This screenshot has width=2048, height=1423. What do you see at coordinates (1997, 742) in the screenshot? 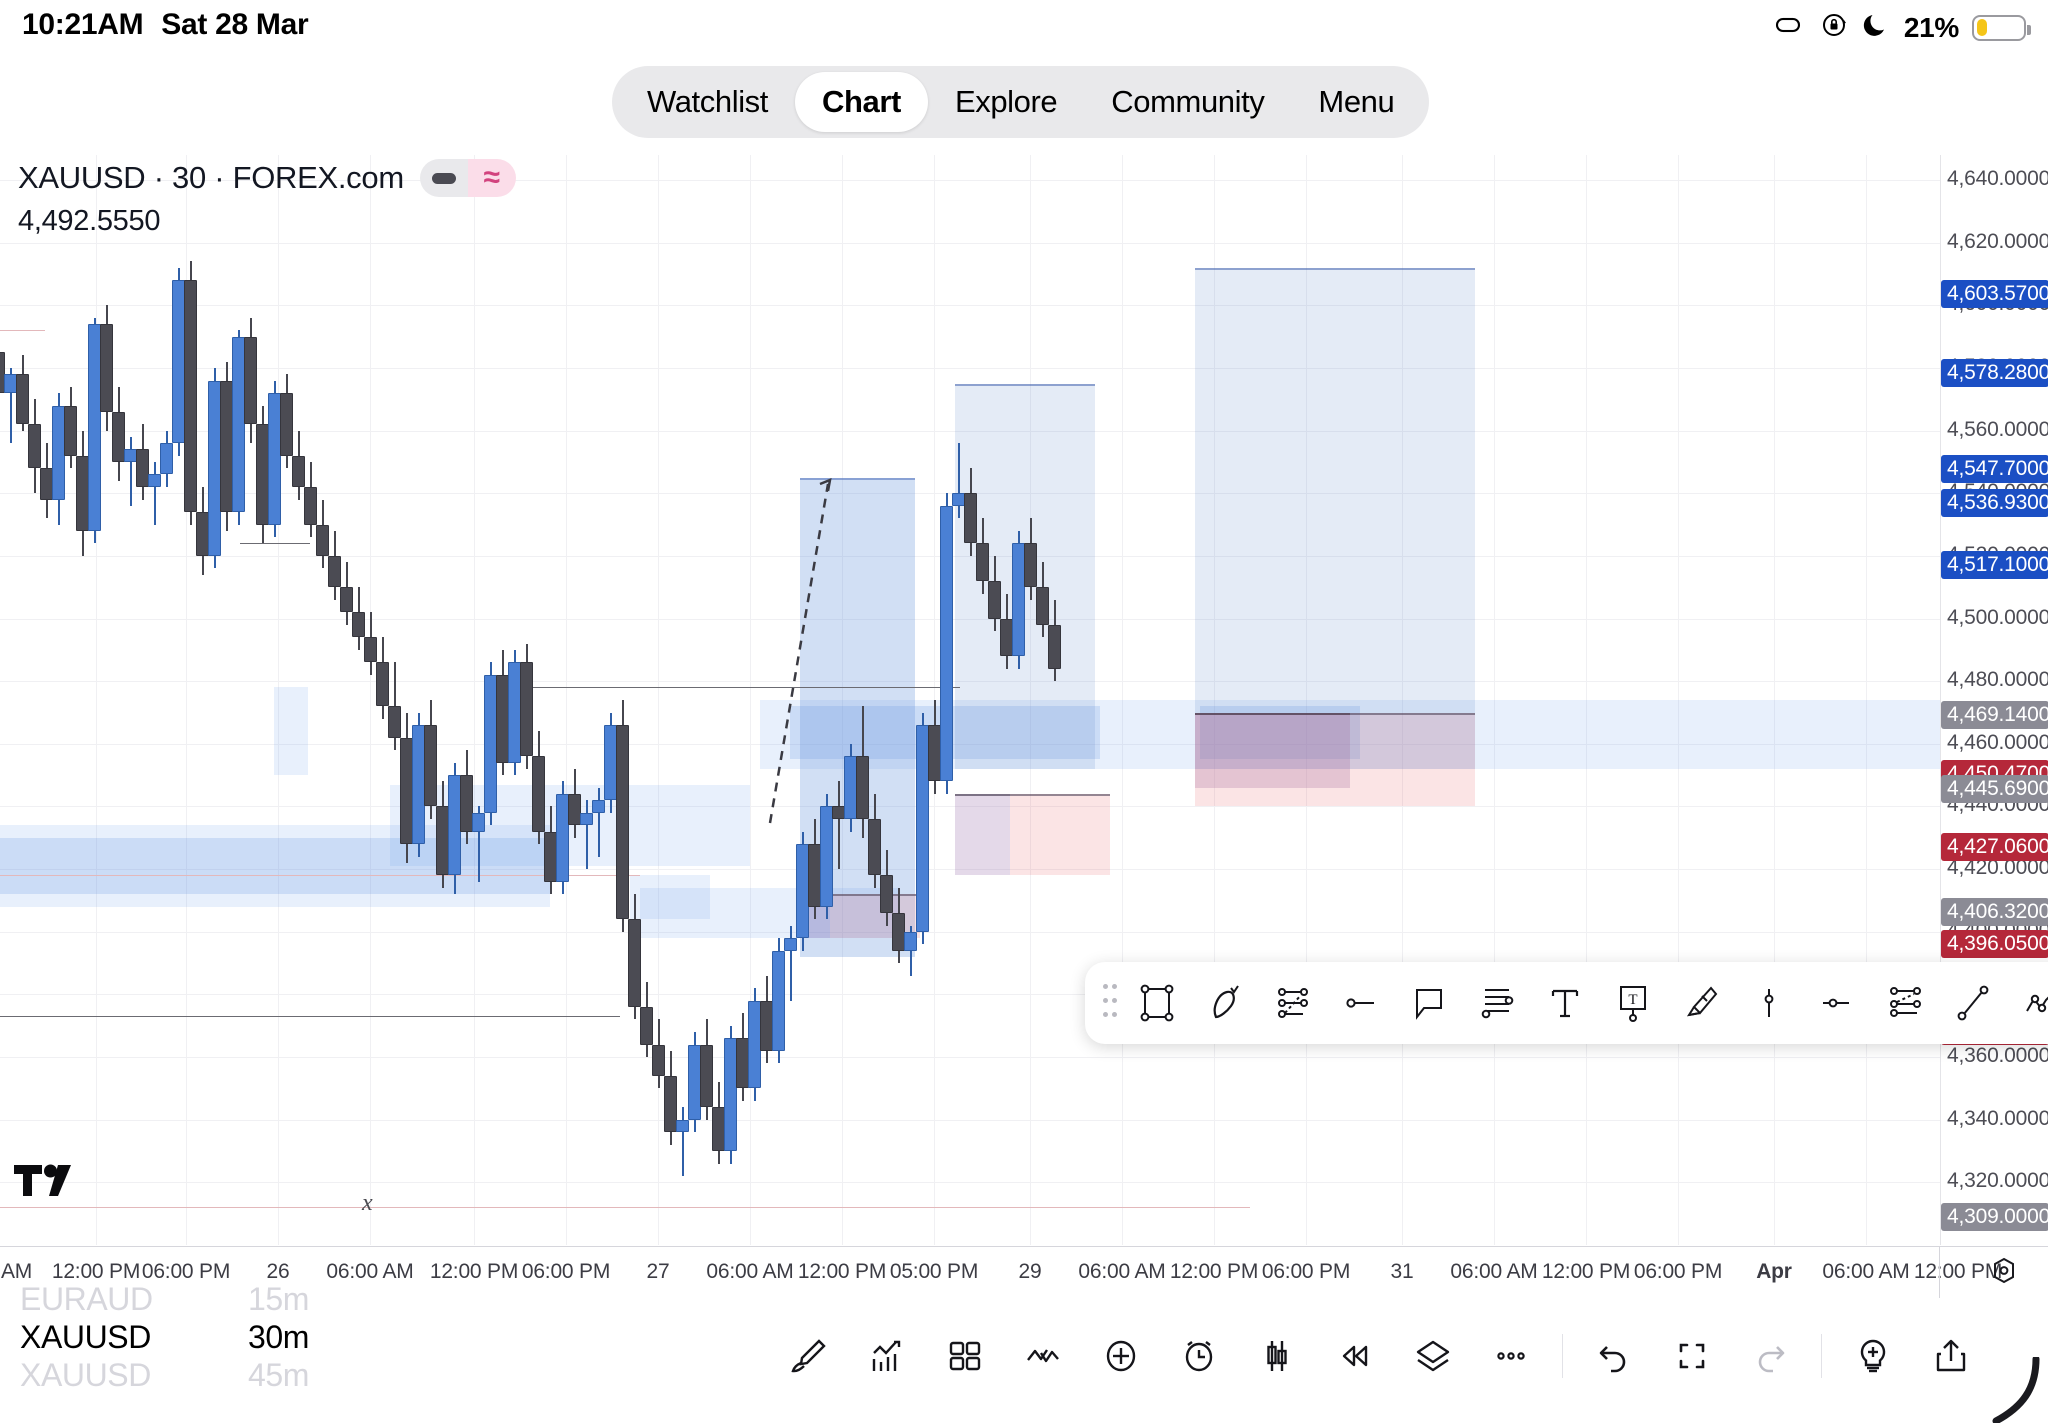
I see `price-axis-tick: 4,460.0000` at bounding box center [1997, 742].